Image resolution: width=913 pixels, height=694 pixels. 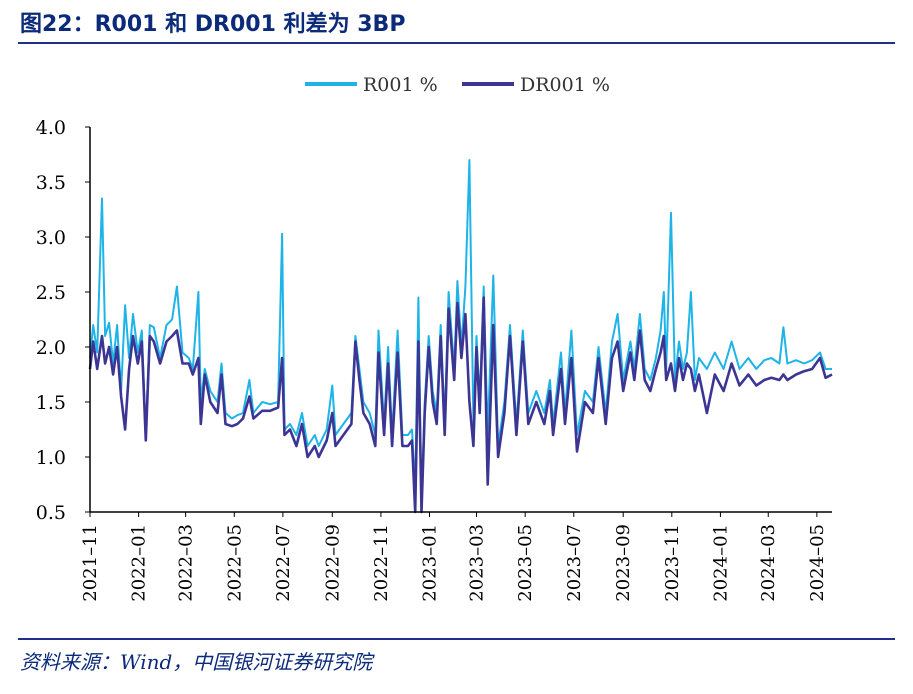 I want to click on y-tick-label: 3.0, so click(x=51, y=238).